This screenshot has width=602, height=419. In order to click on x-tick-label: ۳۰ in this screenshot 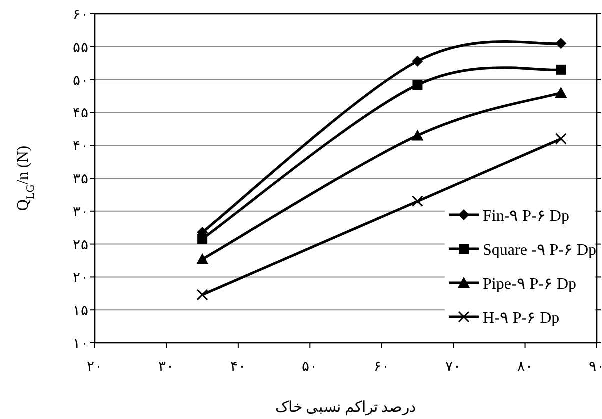, I will do `click(166, 367)`.